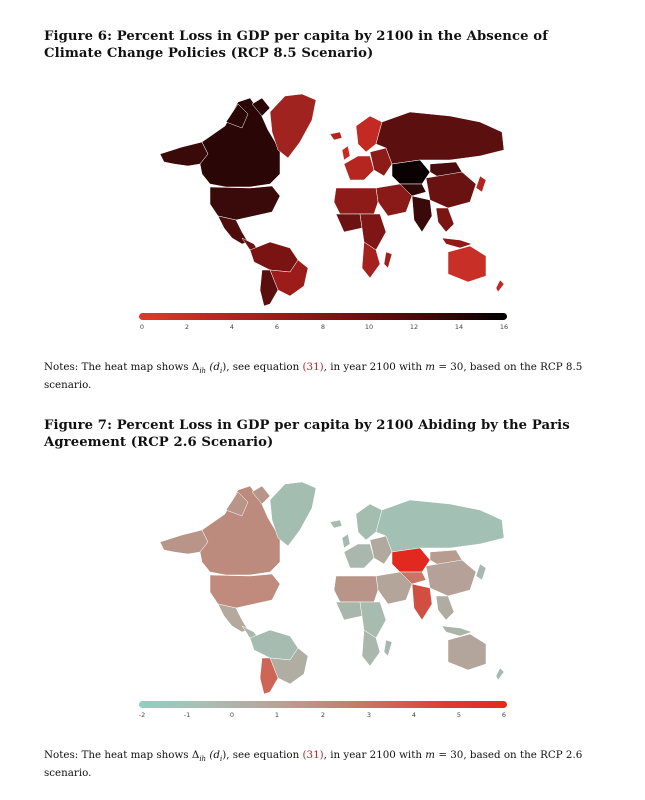  What do you see at coordinates (504, 327) in the screenshot?
I see `colorbar-tick: 16` at bounding box center [504, 327].